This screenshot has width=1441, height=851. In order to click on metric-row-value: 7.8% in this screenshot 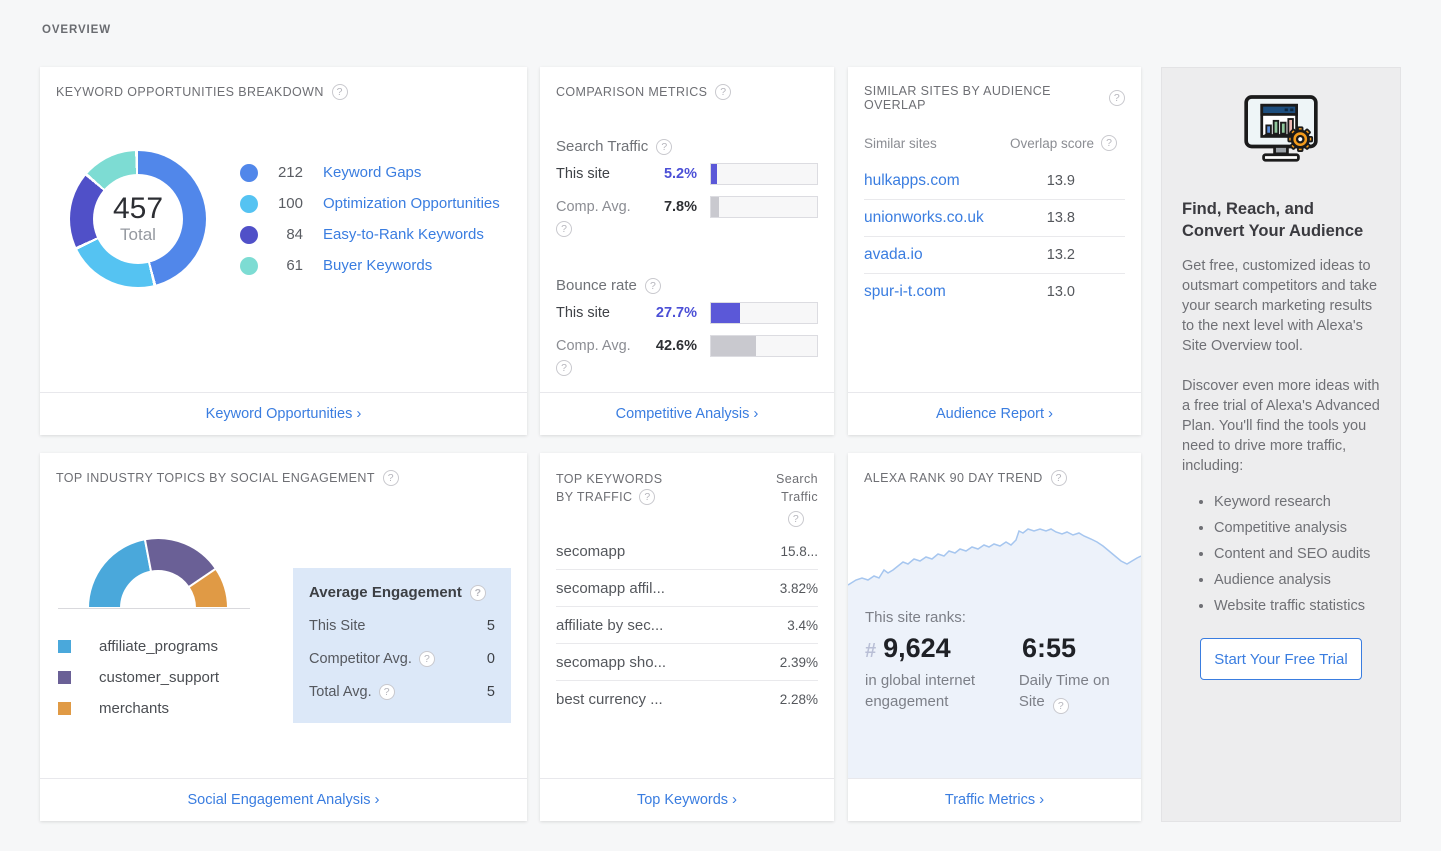, I will do `click(680, 207)`.